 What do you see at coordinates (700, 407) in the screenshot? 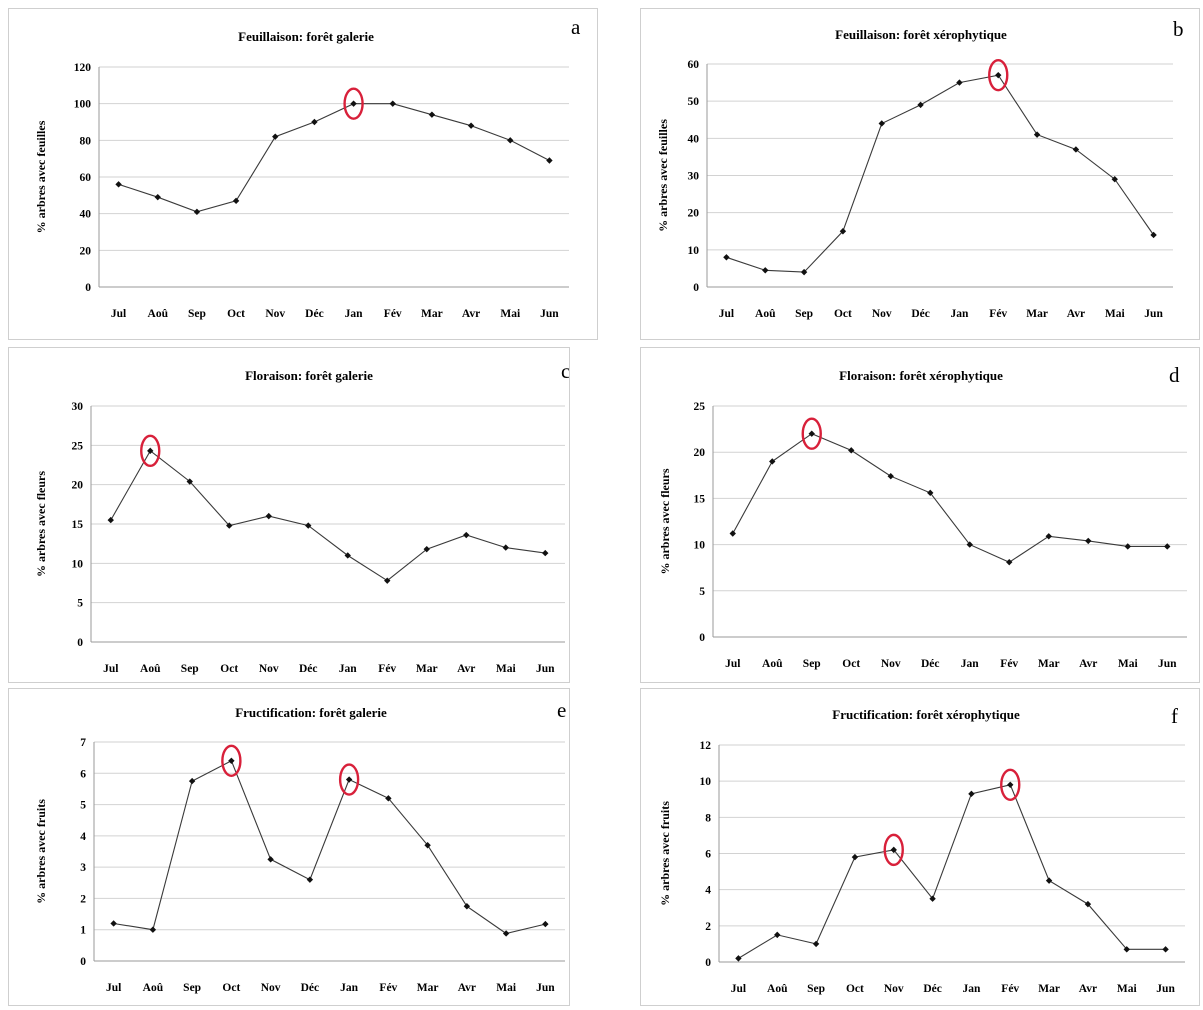
I see `y-tick-label: 25` at bounding box center [700, 407].